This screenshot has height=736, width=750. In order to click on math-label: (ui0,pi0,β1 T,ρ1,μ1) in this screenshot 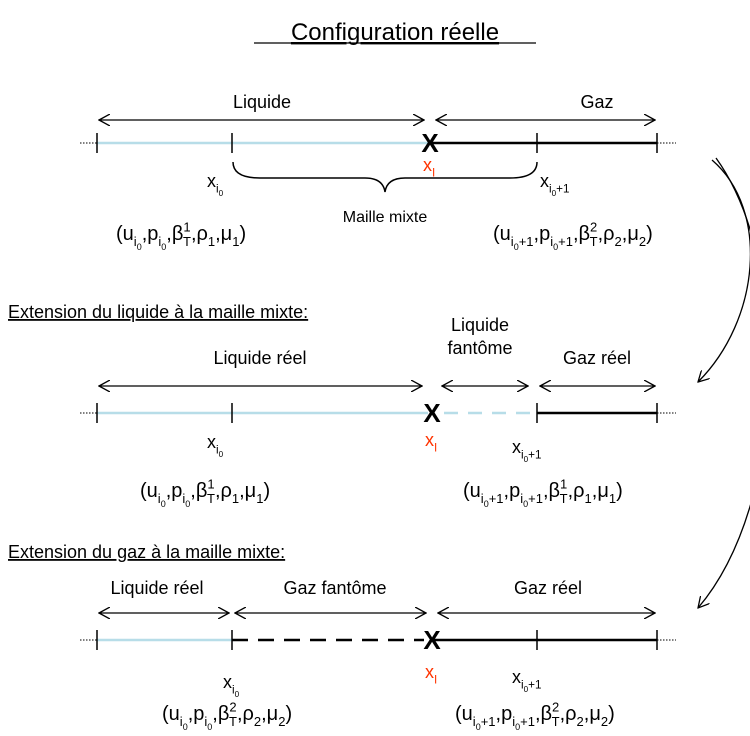, I will do `click(205, 493)`.